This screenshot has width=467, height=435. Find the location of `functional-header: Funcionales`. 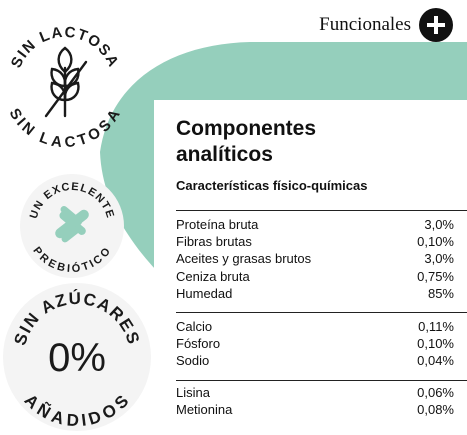

functional-header: Funcionales is located at coordinates (386, 25).